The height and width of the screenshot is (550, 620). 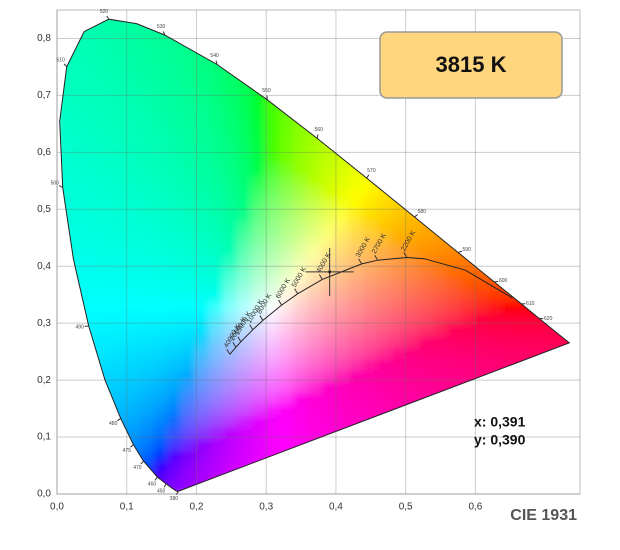 I want to click on y-tick-label: 0,6, so click(x=44, y=152).